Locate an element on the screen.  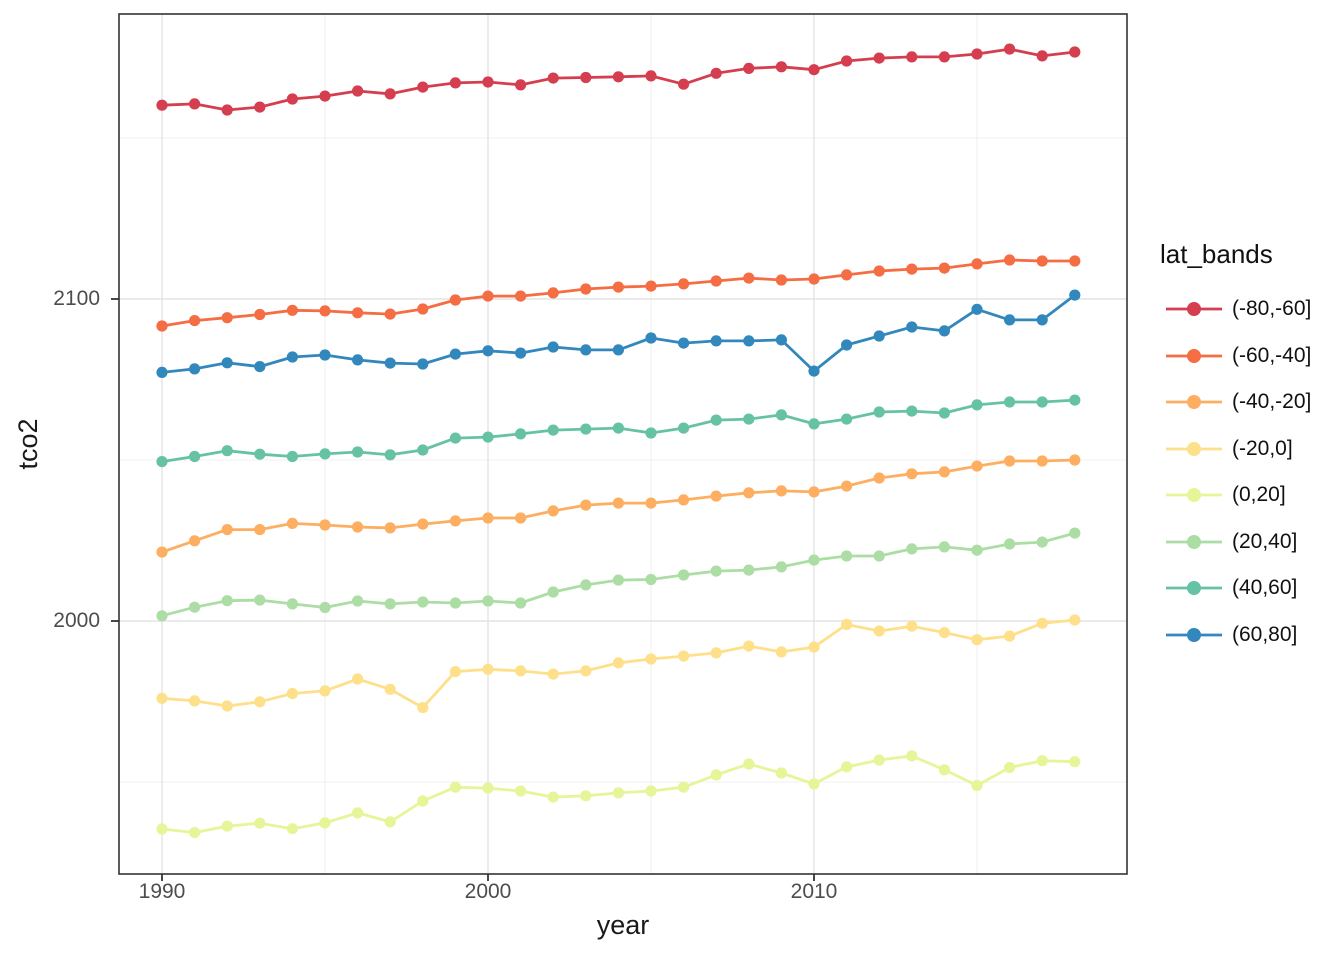
legend-entry: (60,80] is located at coordinates (1235, 635).